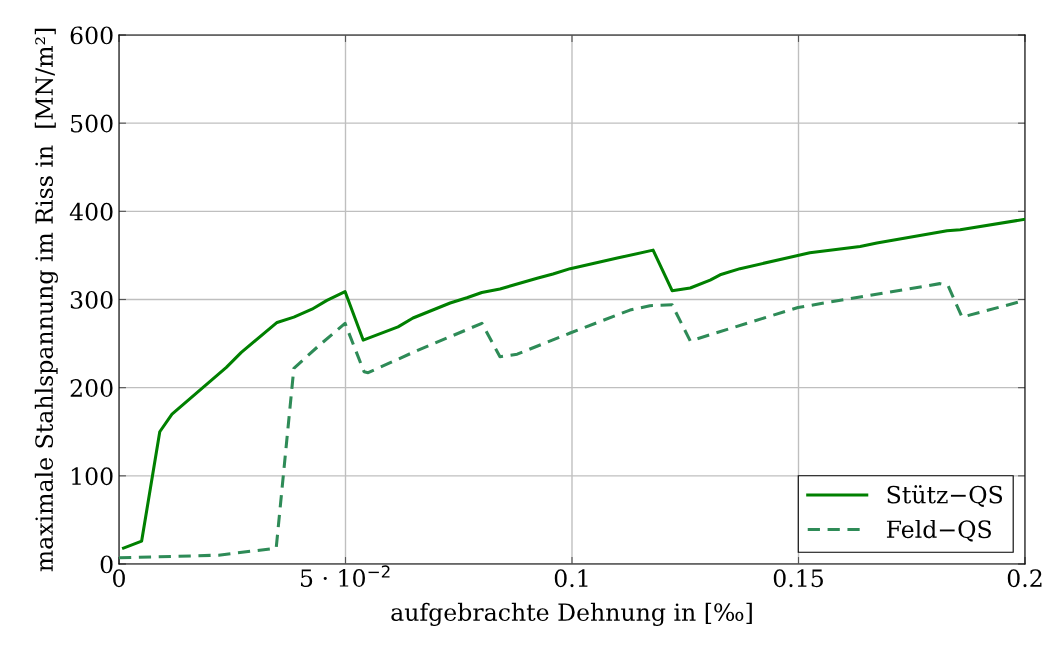  I want to click on y-tick-label: 600, so click(91, 35).